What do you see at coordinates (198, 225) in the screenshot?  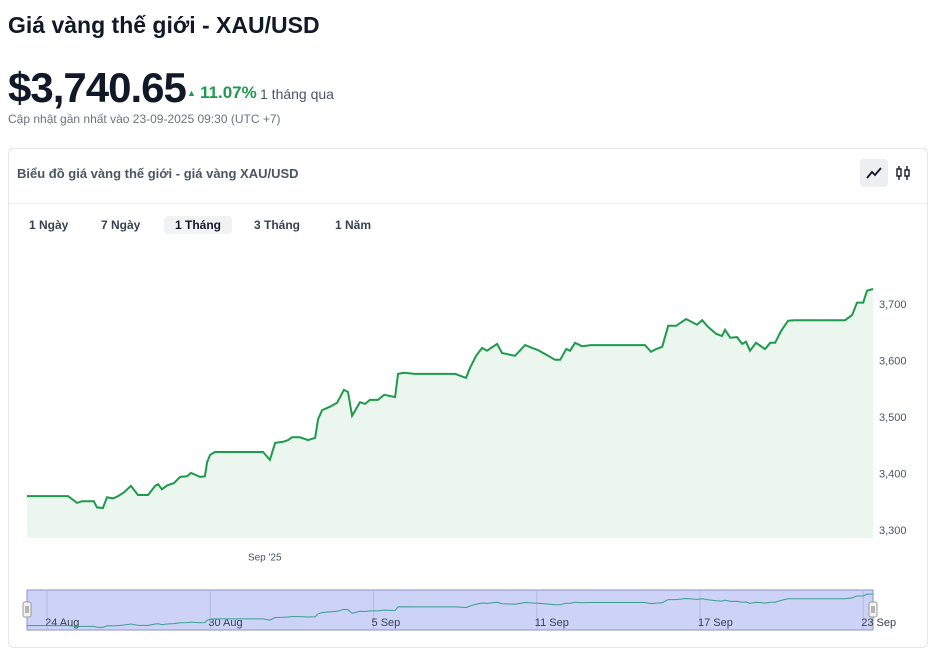 I see `range-tab: 1 Tháng` at bounding box center [198, 225].